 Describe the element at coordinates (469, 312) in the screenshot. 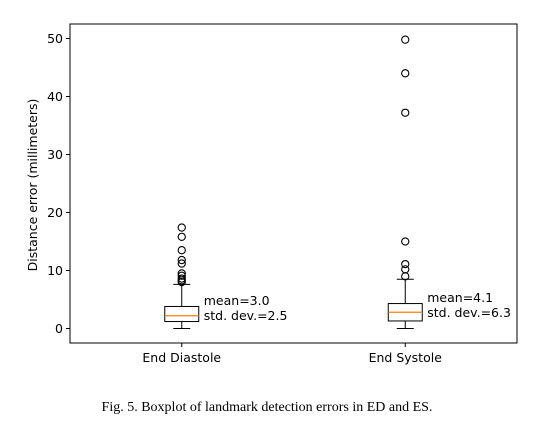

I see `std-annotation: std. dev.=6.3` at that location.